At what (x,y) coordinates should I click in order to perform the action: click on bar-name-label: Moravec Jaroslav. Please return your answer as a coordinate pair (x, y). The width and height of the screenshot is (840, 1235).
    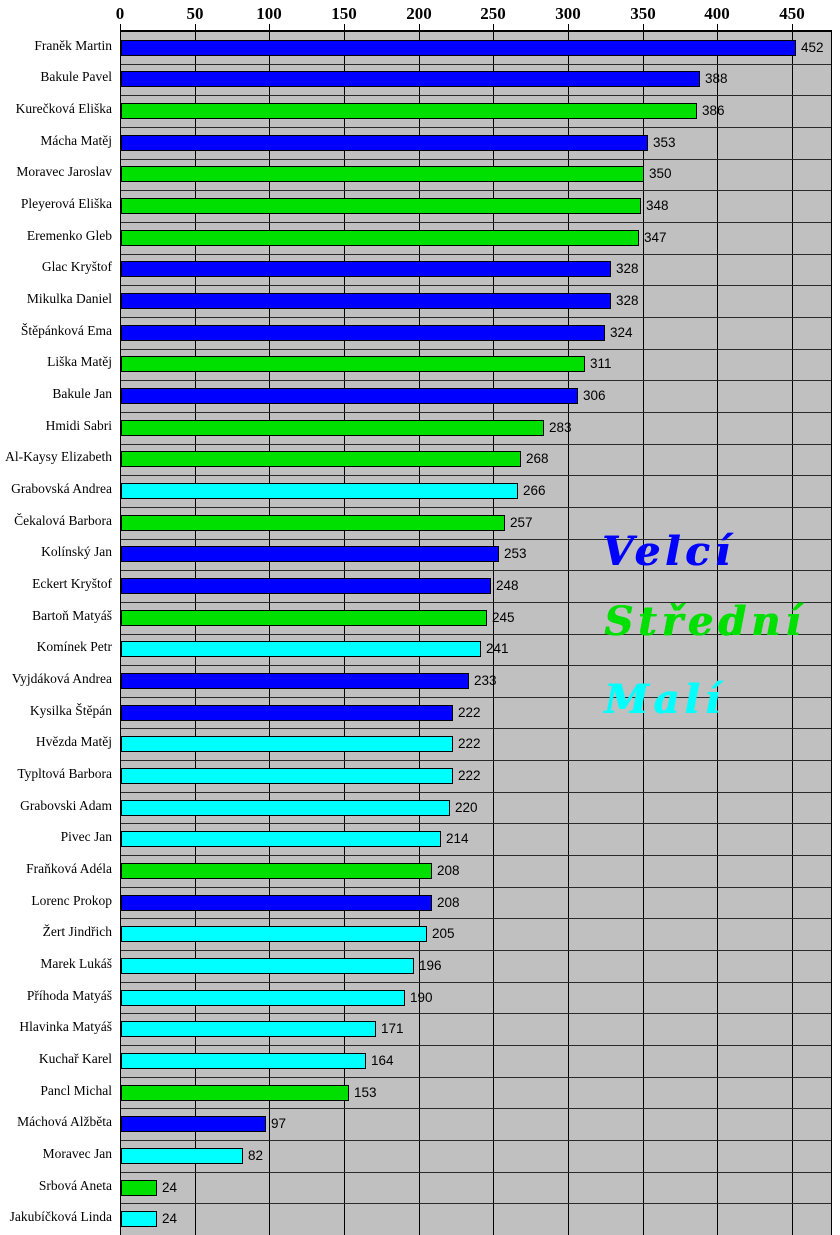
    Looking at the image, I should click on (64, 171).